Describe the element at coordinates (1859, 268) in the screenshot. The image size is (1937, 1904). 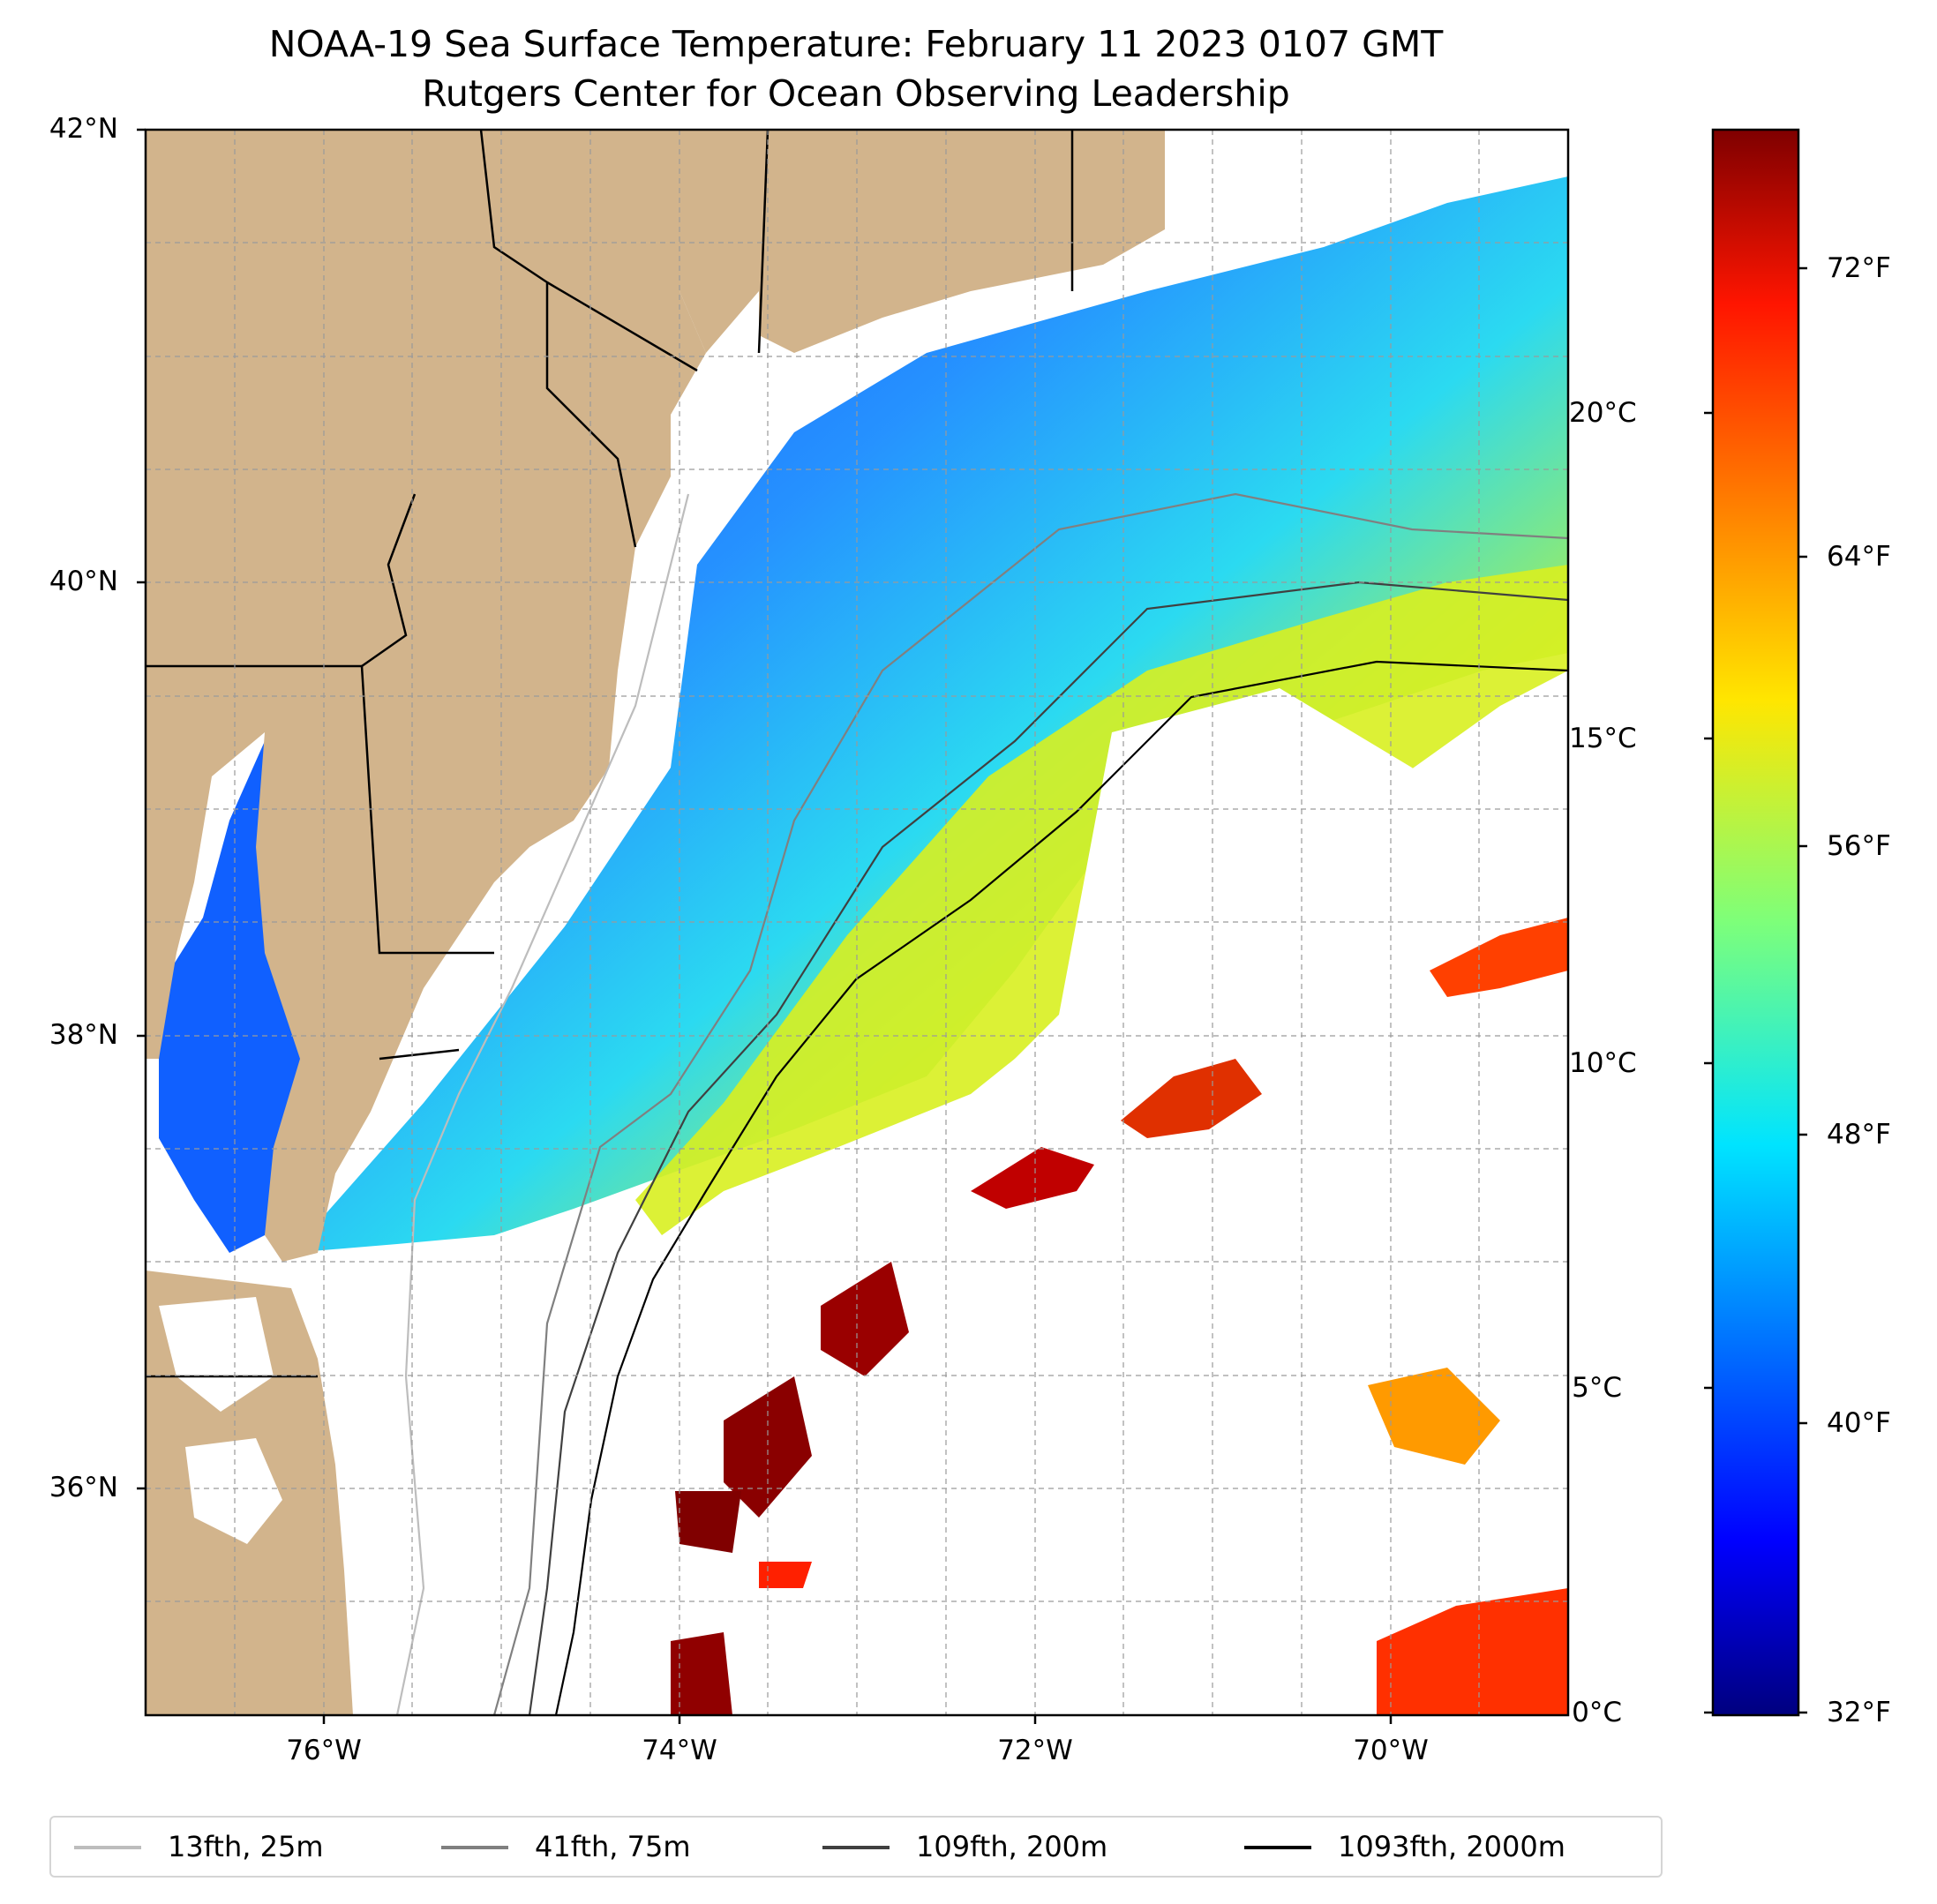
I see `colorbar-fahrenheit-label: 72°F` at that location.